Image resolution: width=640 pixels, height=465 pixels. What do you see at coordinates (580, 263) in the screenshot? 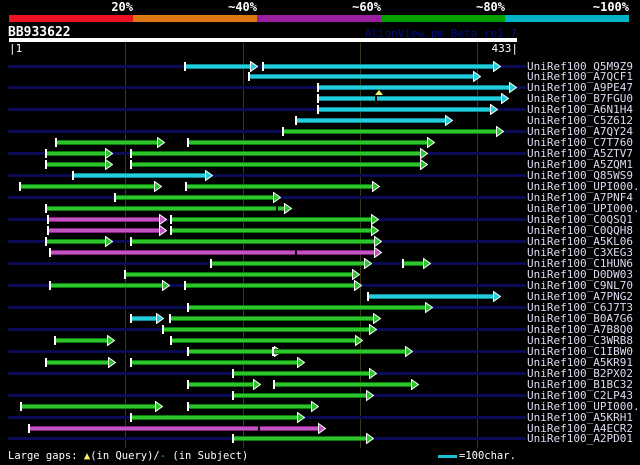
I see `hit-label: UniRef100_C1HUN6` at bounding box center [580, 263].